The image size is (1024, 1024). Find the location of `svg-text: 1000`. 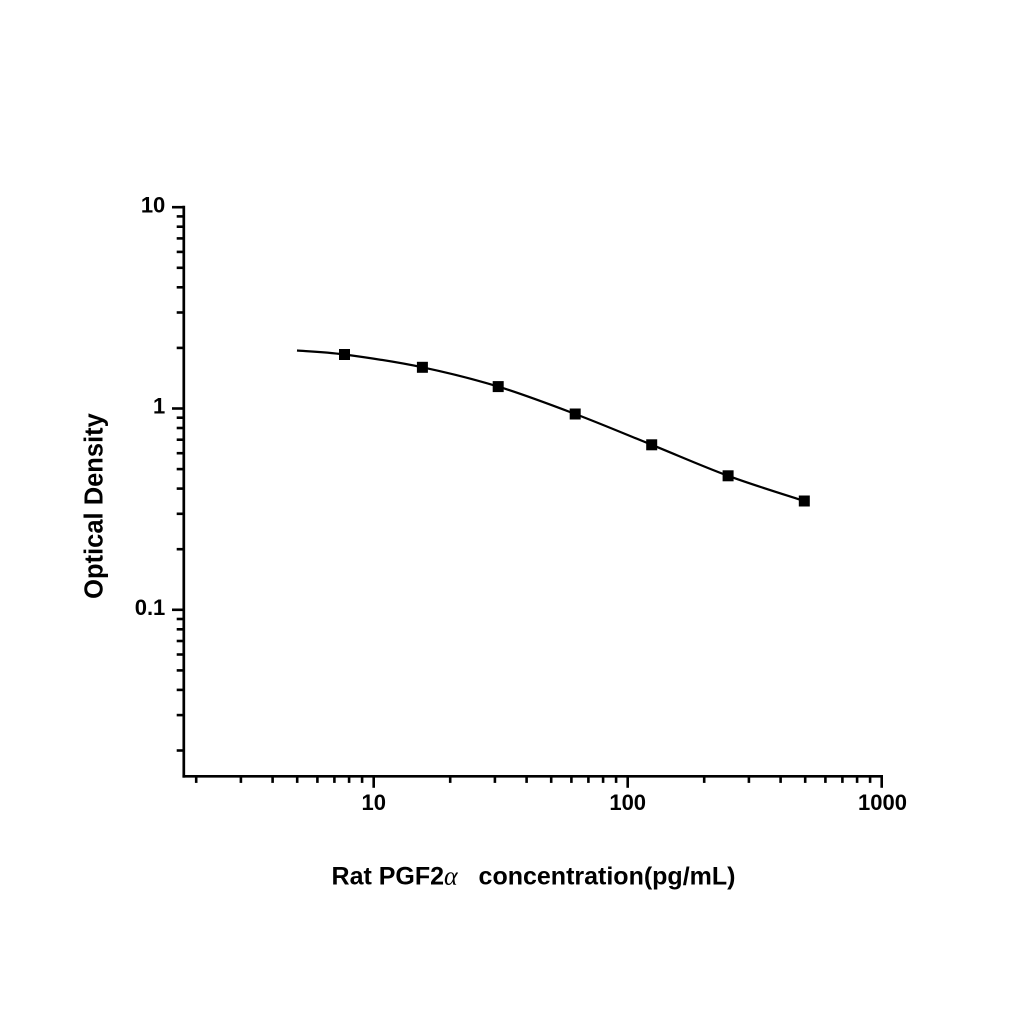

svg-text: 1000 is located at coordinates (882, 802).